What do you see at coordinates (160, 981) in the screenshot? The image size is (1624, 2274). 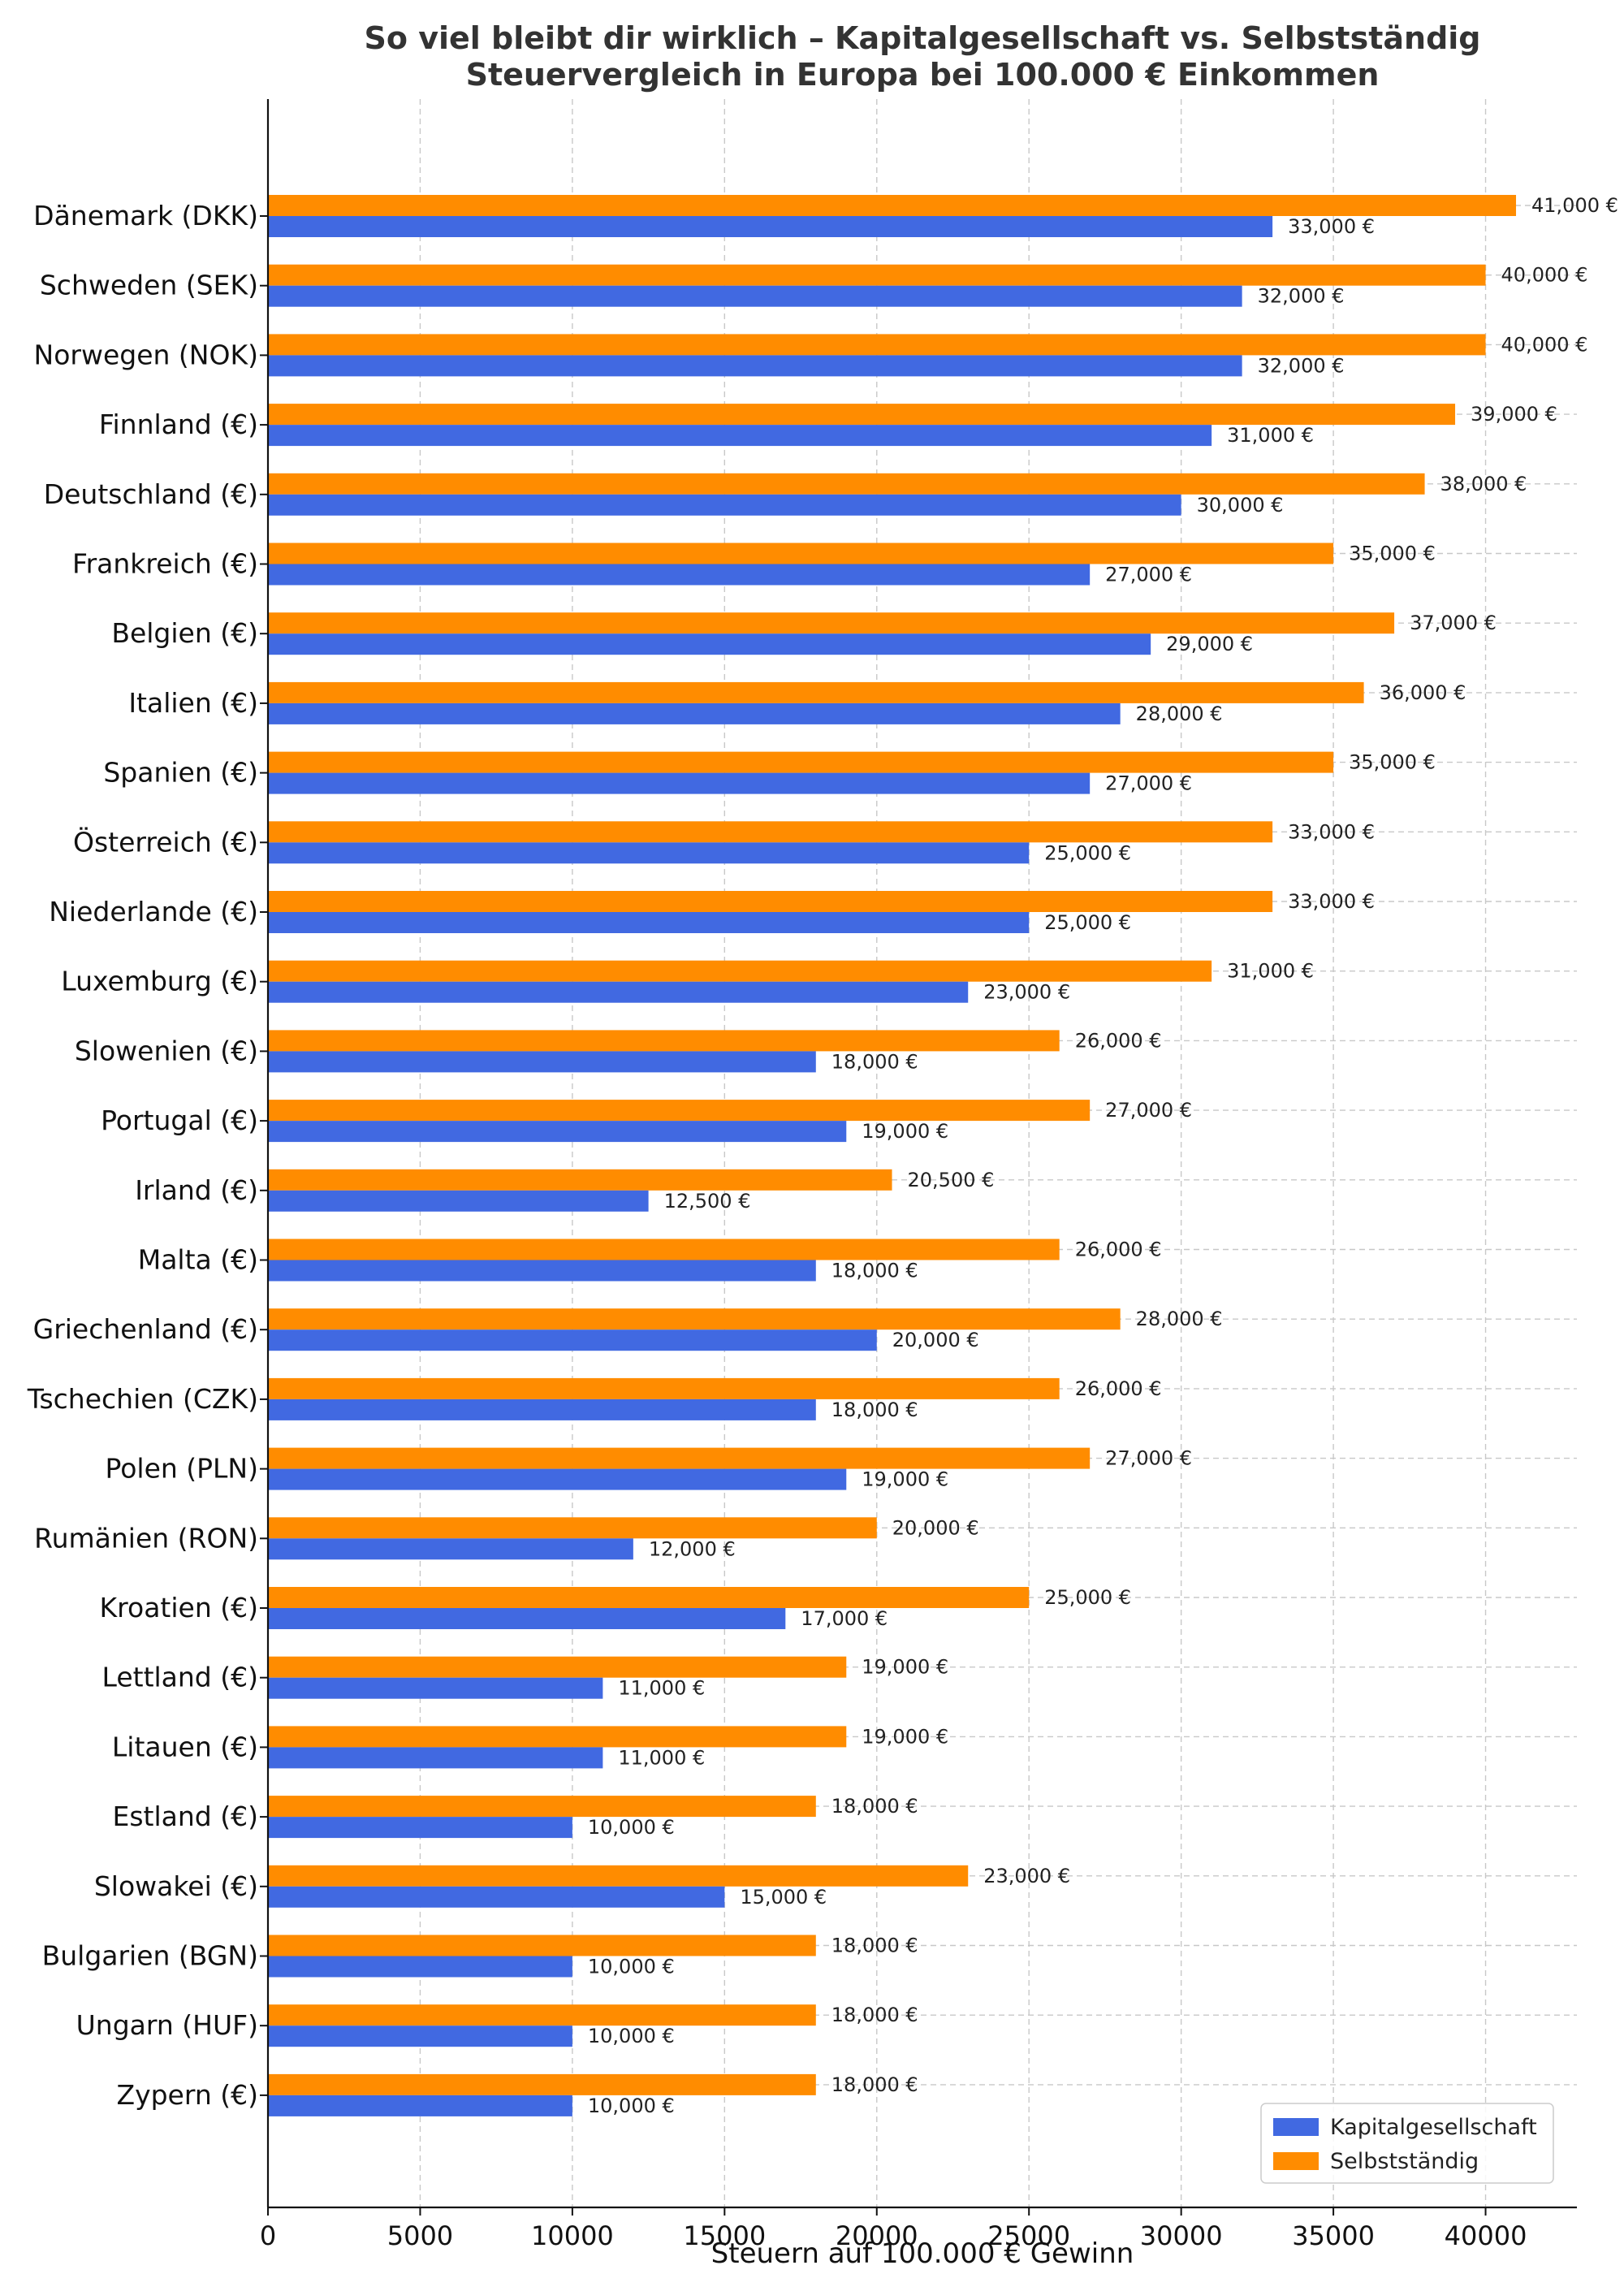 I see `category-label: Luxemburg (€)` at bounding box center [160, 981].